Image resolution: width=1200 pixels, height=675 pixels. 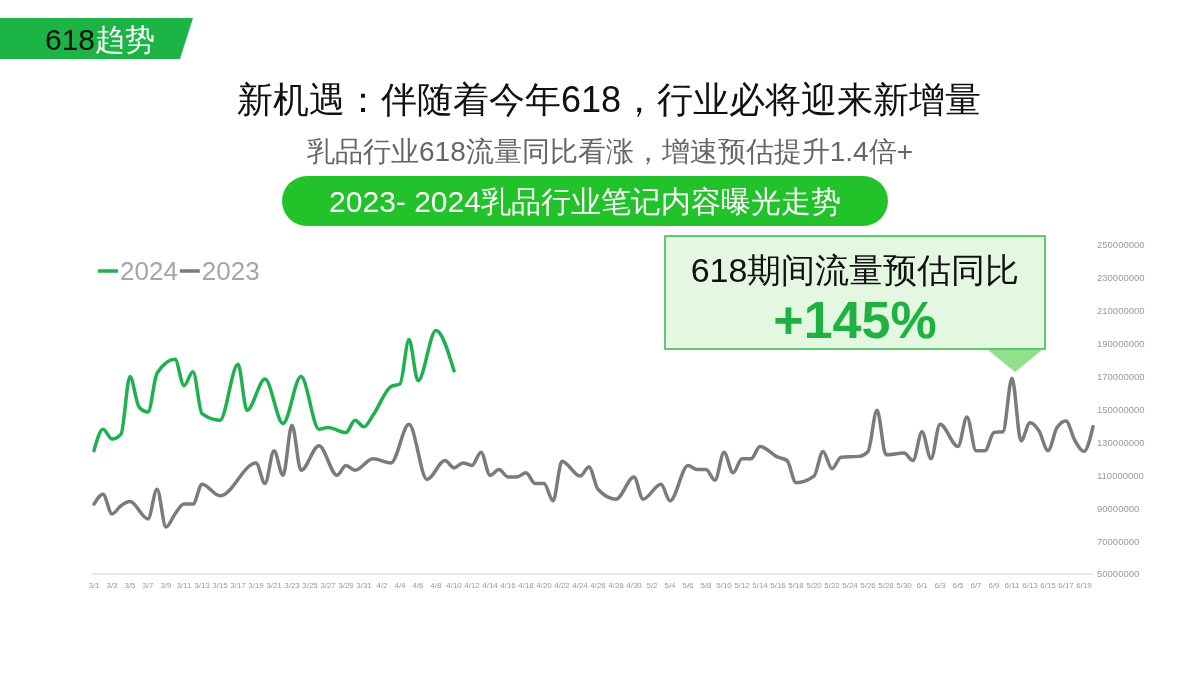 What do you see at coordinates (850, 585) in the screenshot?
I see `x-tick-label: 5/24` at bounding box center [850, 585].